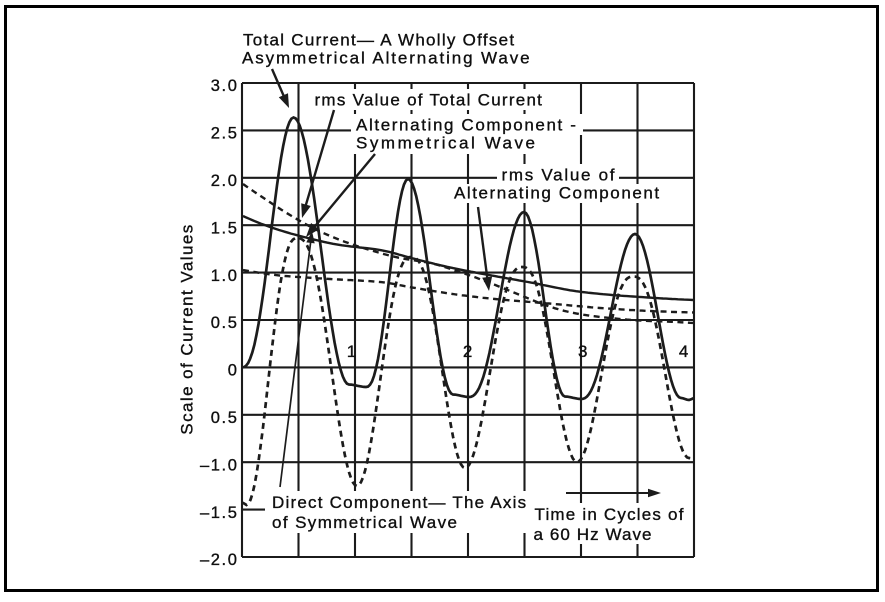 The image size is (885, 602). I want to click on svg-text: Symmetrical Wave, so click(447, 143).